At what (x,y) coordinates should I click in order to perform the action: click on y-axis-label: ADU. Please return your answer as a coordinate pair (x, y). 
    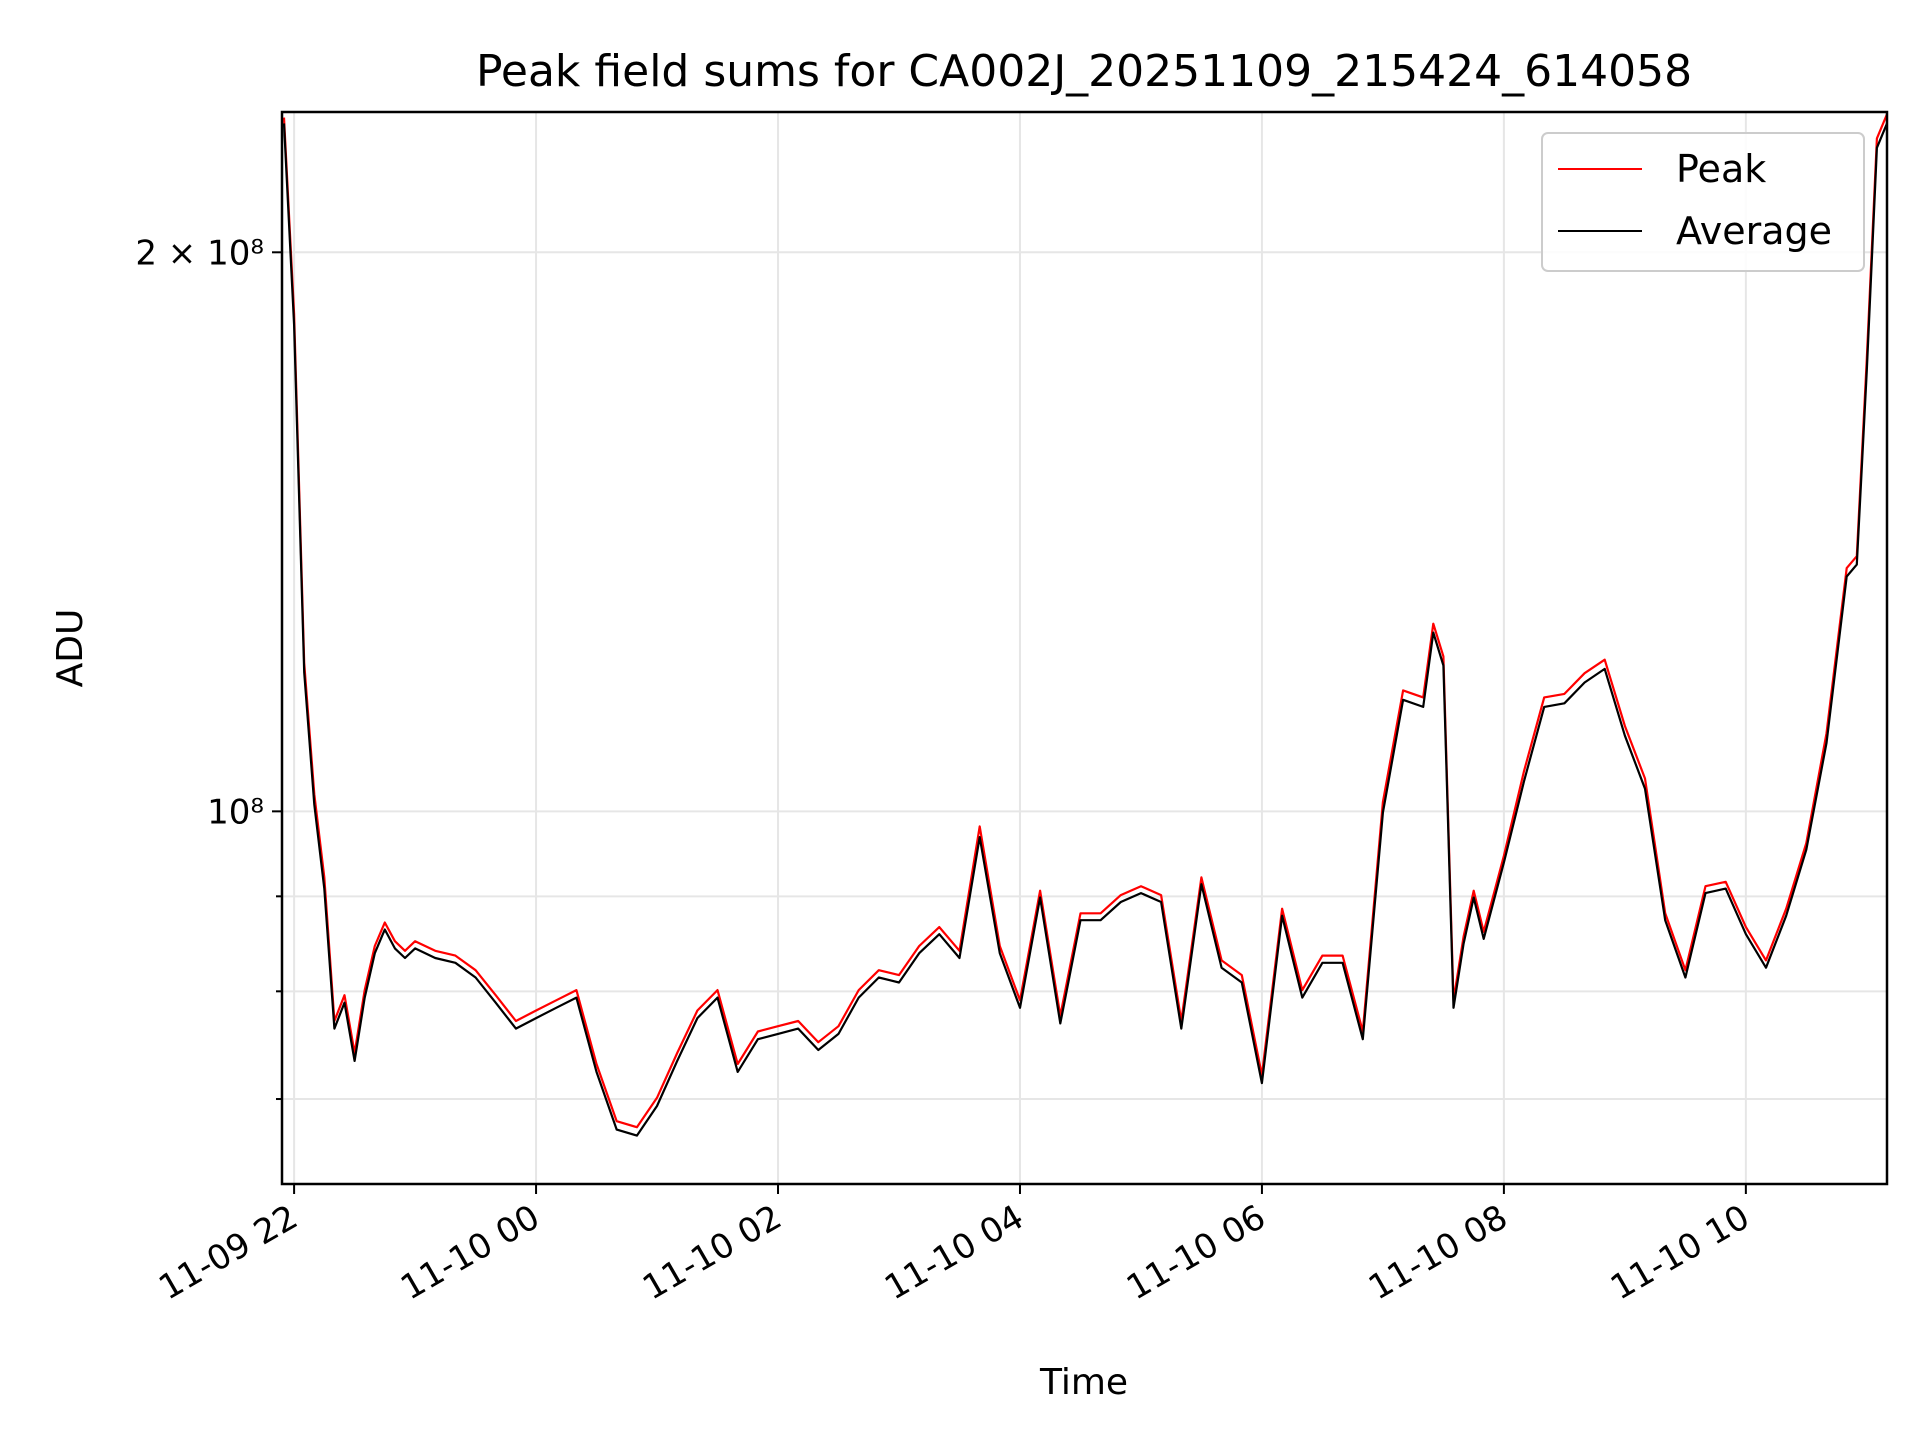
    Looking at the image, I should click on (70, 648).